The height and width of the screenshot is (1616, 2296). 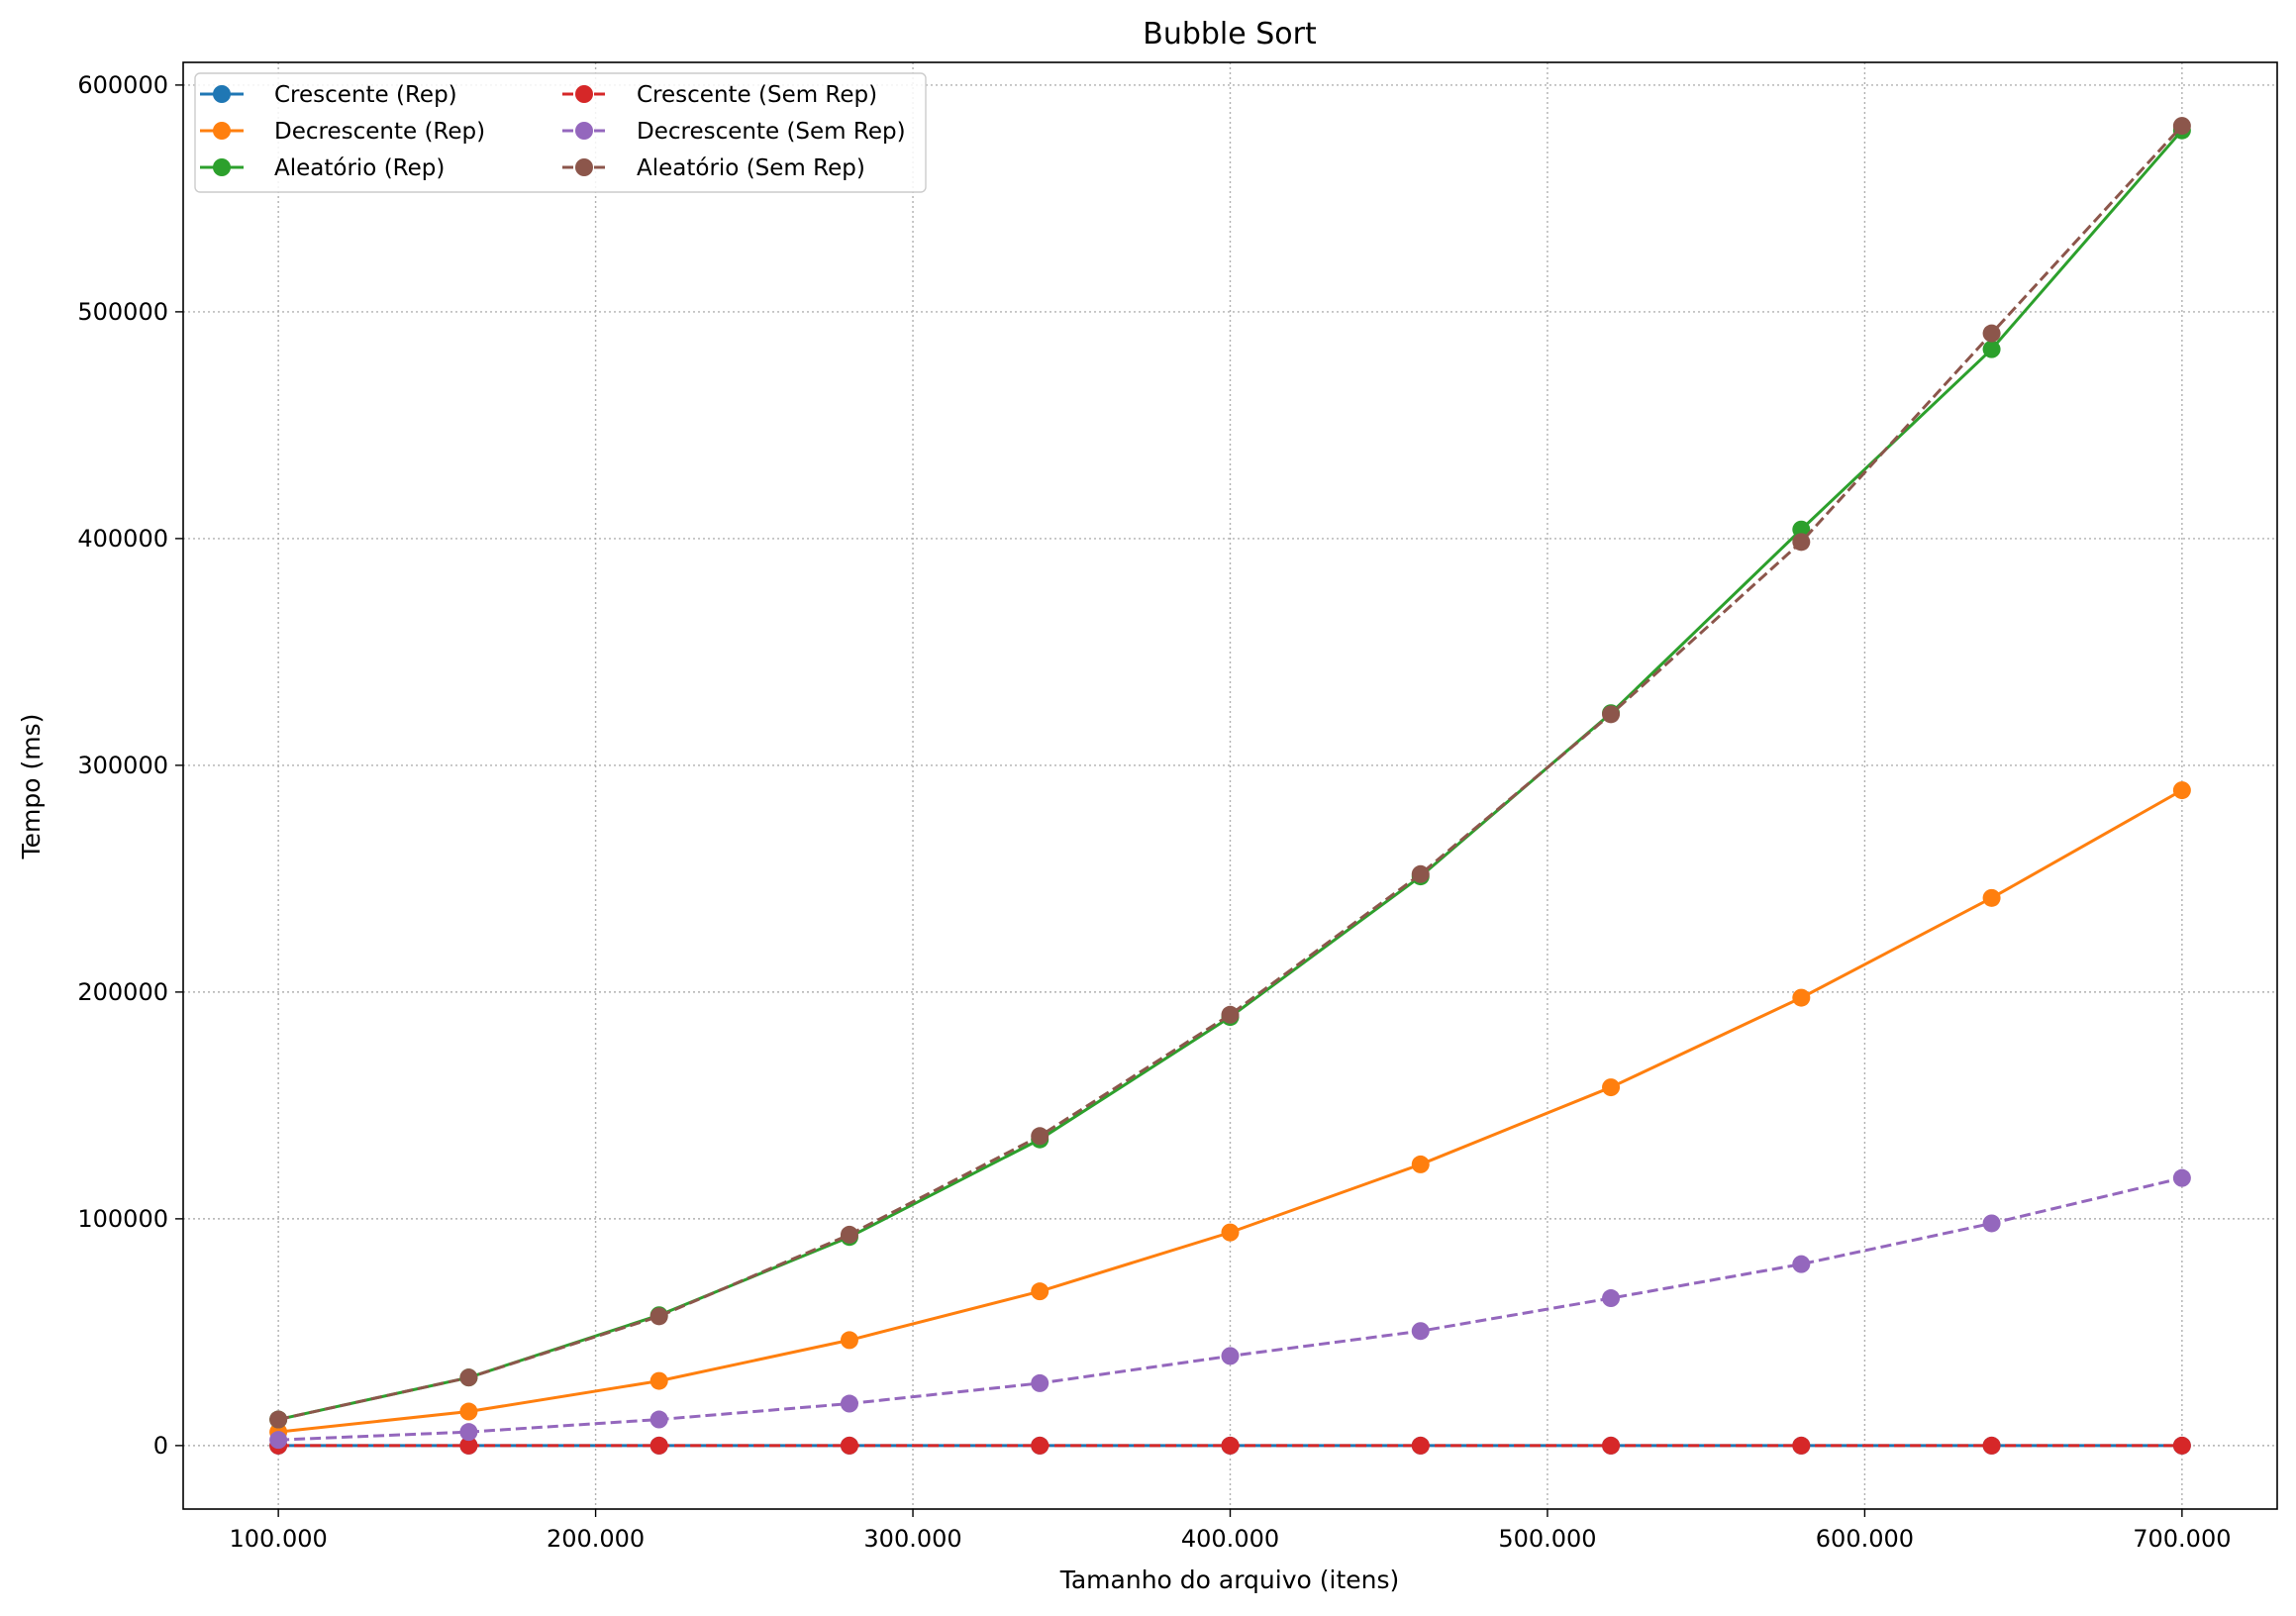 I want to click on legend-entry: Aleatório (Sem Rep), so click(x=714, y=168).